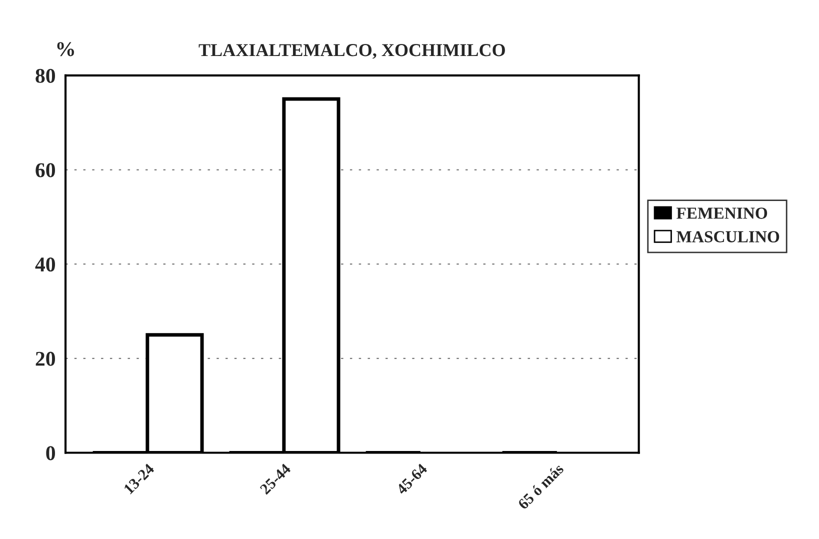  What do you see at coordinates (65, 49) in the screenshot?
I see `y-axis-title: %` at bounding box center [65, 49].